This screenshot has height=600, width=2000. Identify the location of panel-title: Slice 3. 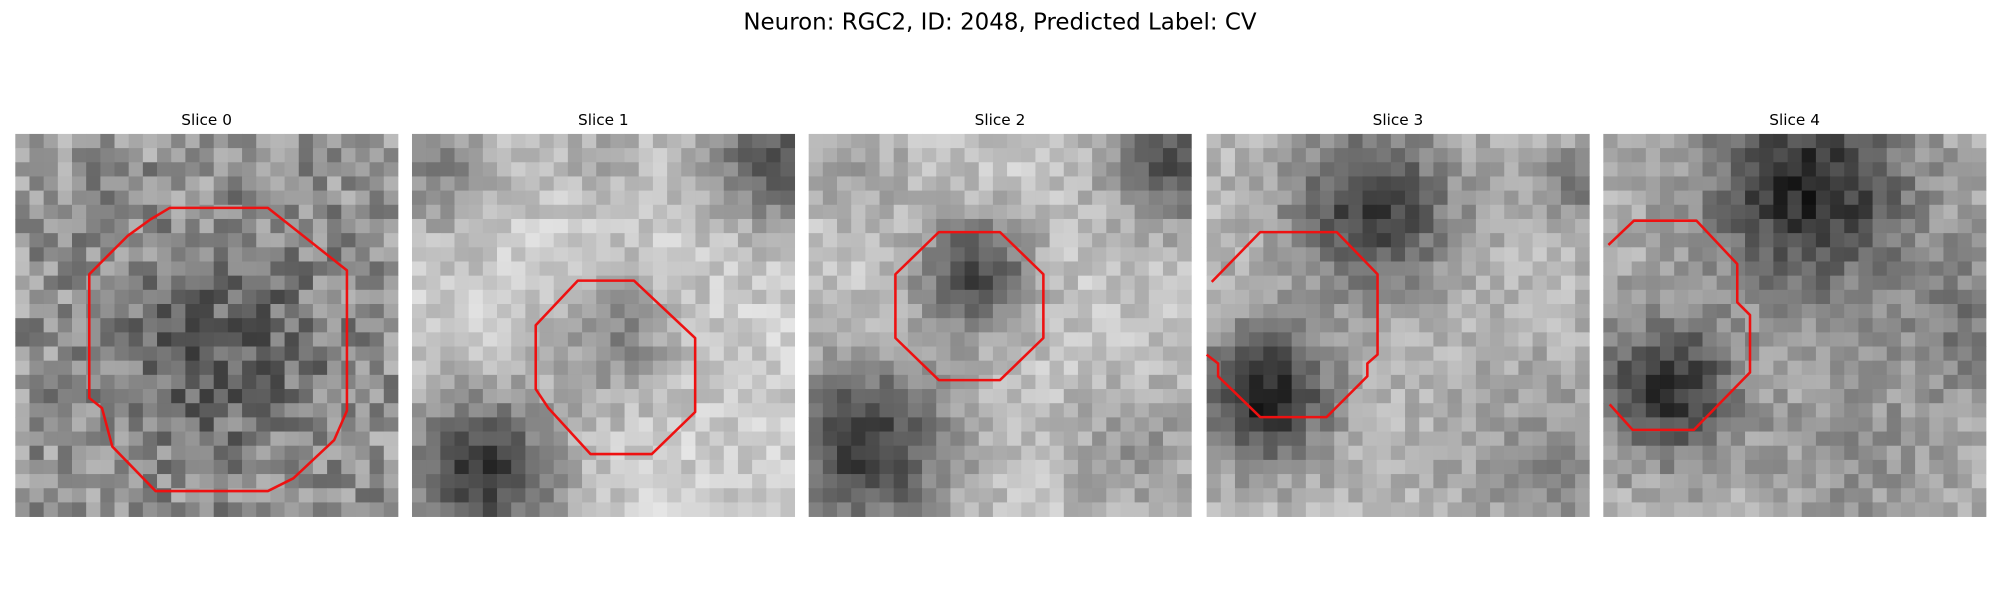
(1398, 120).